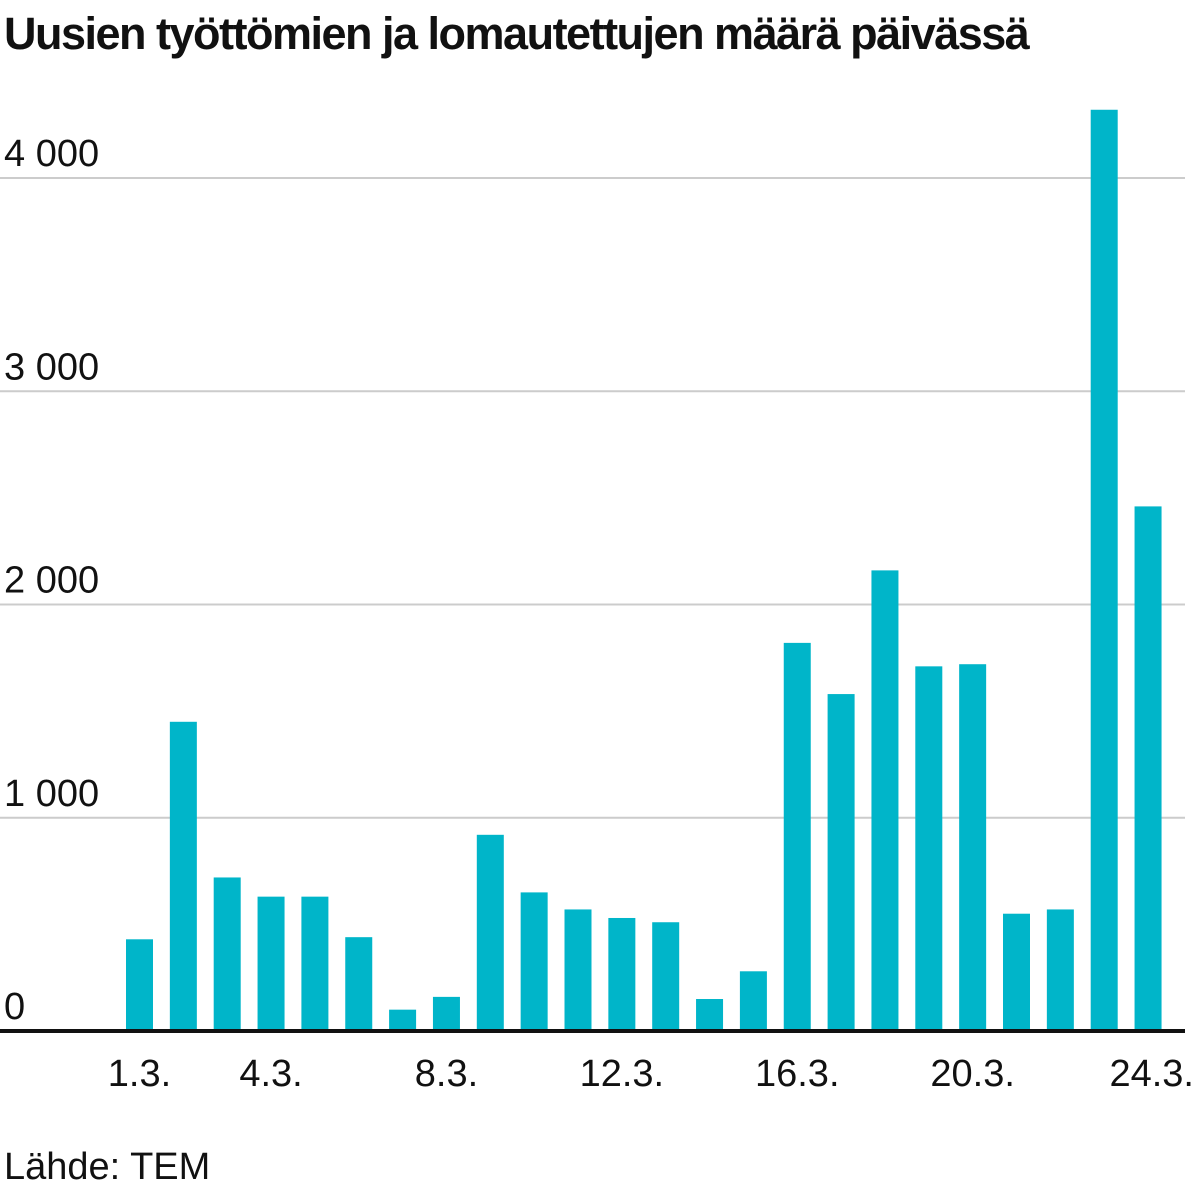  I want to click on source-note: Lähde: TEM, so click(107, 1167).